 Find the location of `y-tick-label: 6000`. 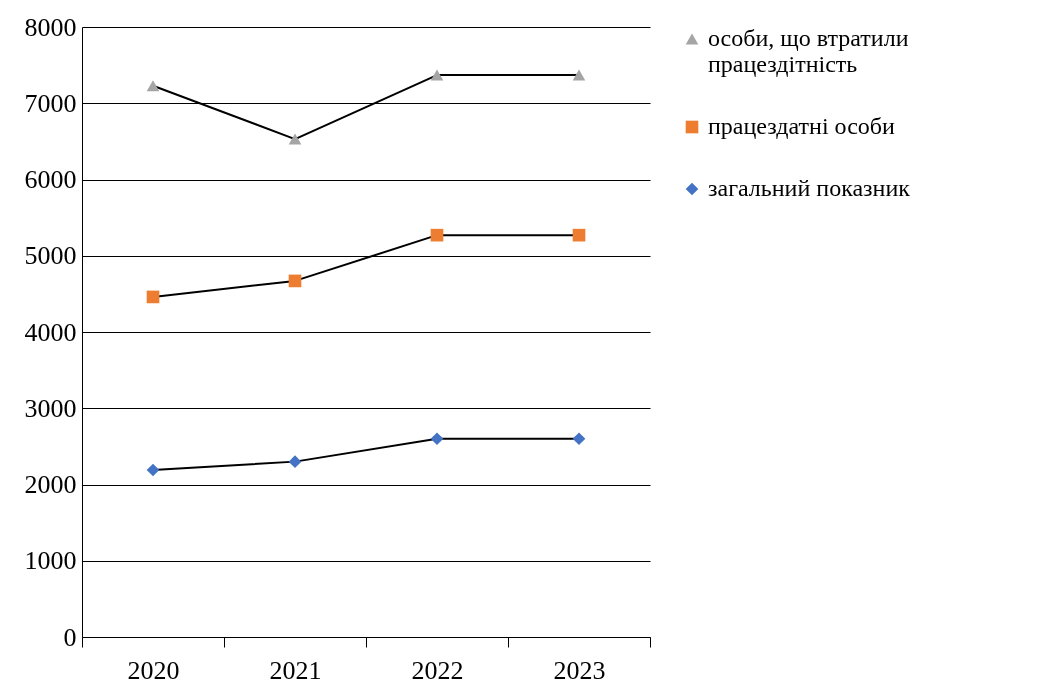

y-tick-label: 6000 is located at coordinates (50, 179).